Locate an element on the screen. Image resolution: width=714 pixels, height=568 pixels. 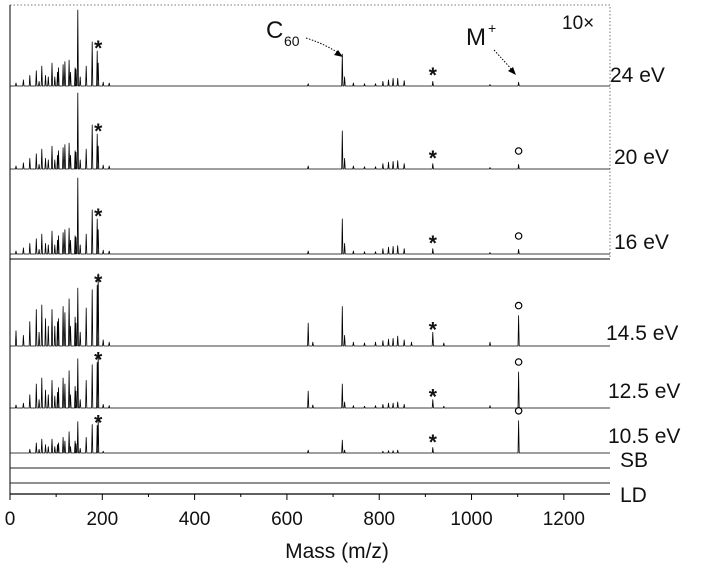
star-marker-16-ev-916: * is located at coordinates (433, 243).